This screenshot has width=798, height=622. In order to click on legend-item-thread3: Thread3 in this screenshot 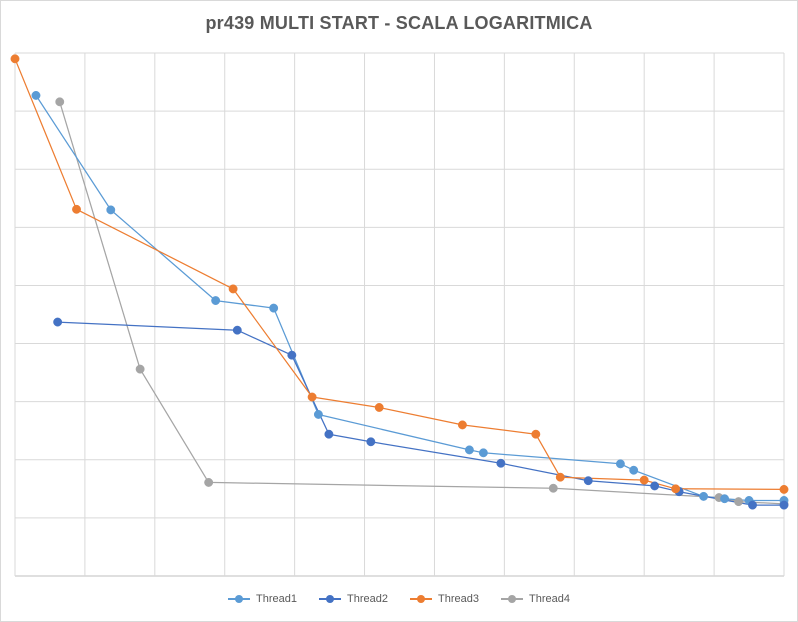, I will do `click(444, 599)`.